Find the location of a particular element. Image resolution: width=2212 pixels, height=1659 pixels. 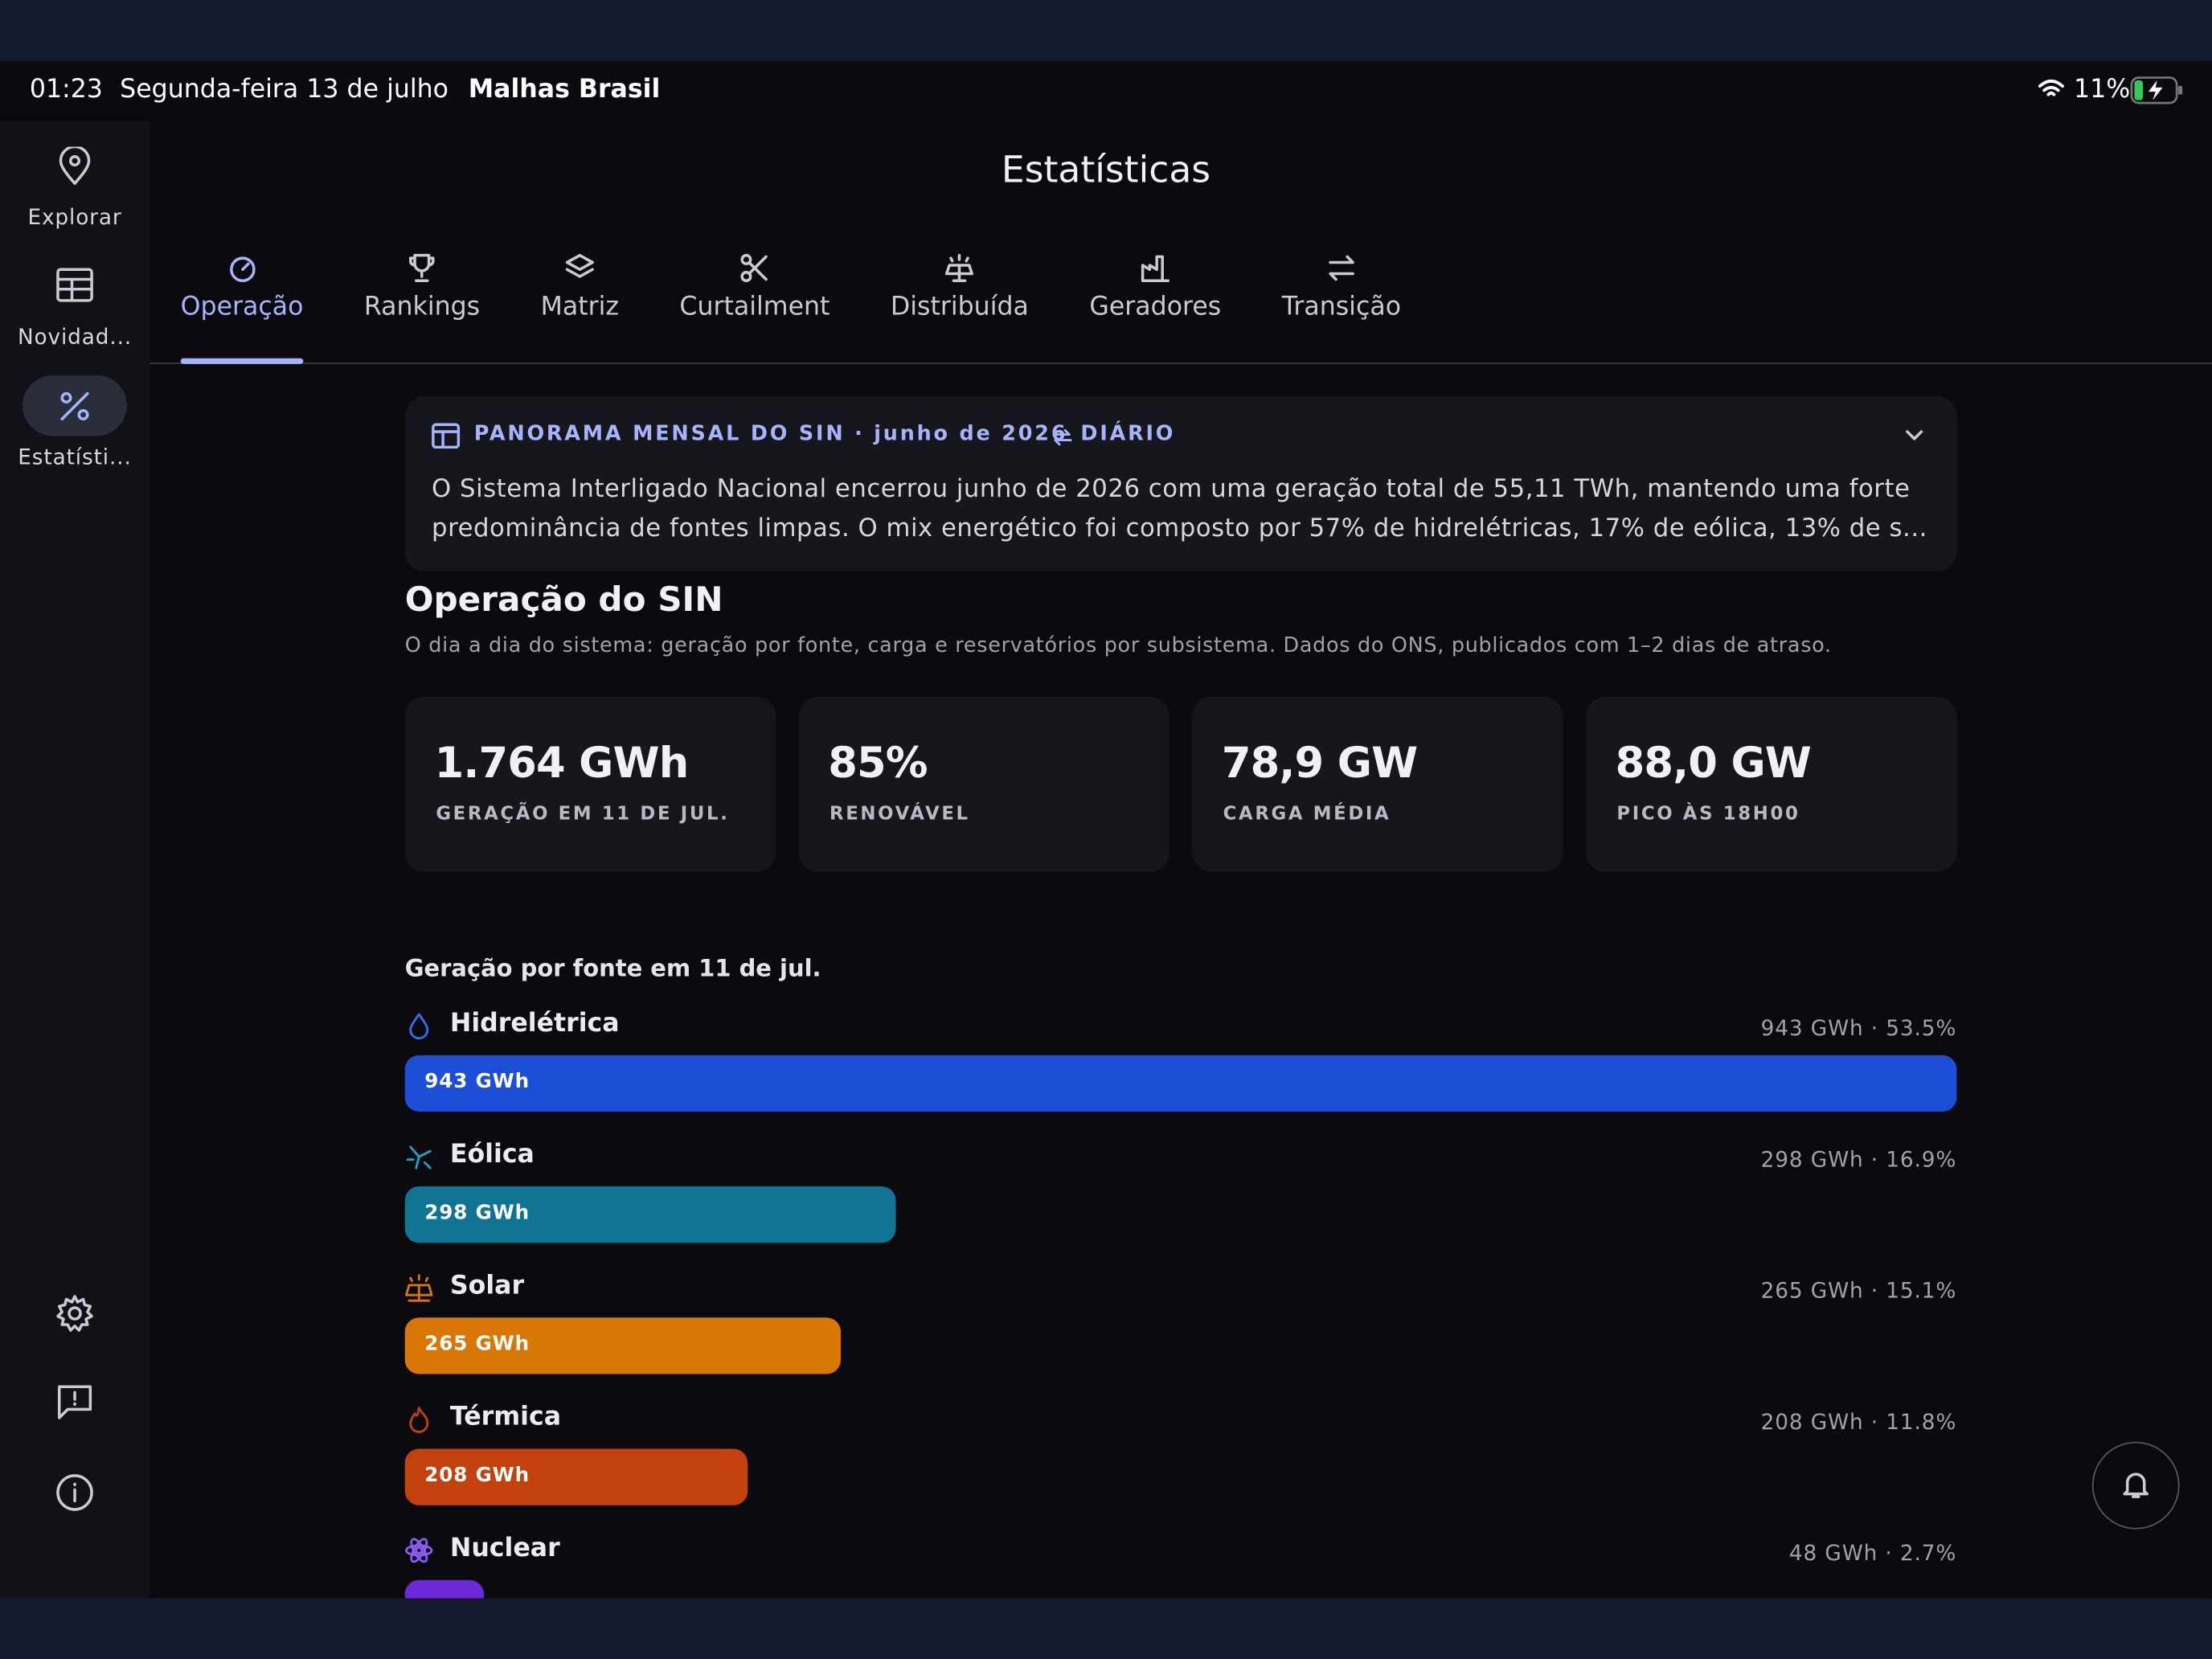

tab-label: Operação is located at coordinates (242, 307).